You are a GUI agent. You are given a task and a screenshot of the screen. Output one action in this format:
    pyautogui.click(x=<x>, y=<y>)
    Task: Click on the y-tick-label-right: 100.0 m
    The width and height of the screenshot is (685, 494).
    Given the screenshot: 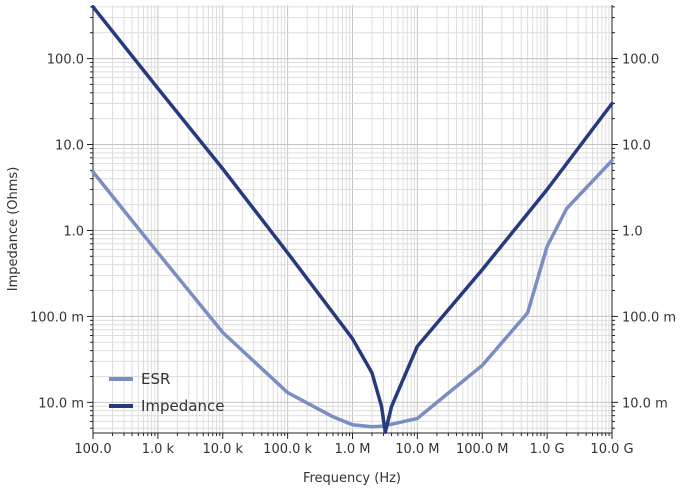 What is the action you would take?
    pyautogui.click(x=649, y=317)
    